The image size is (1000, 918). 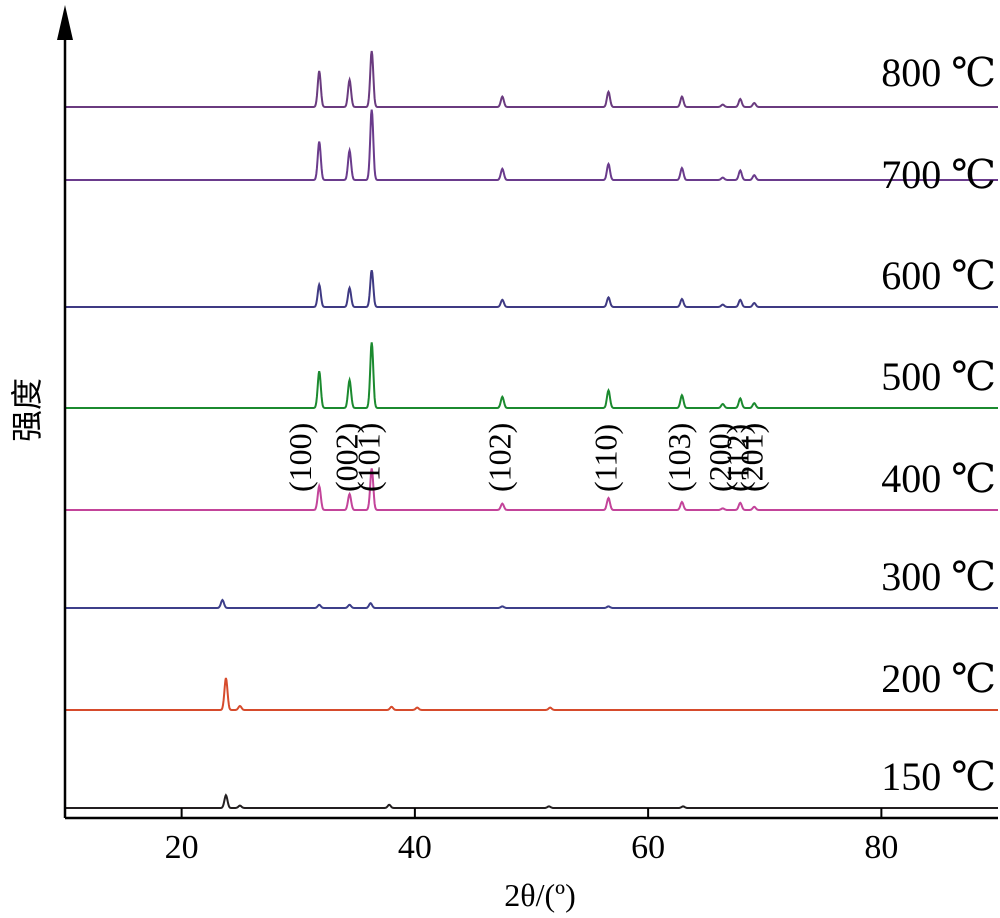 I want to click on hkl-label: (201), so click(x=751, y=457).